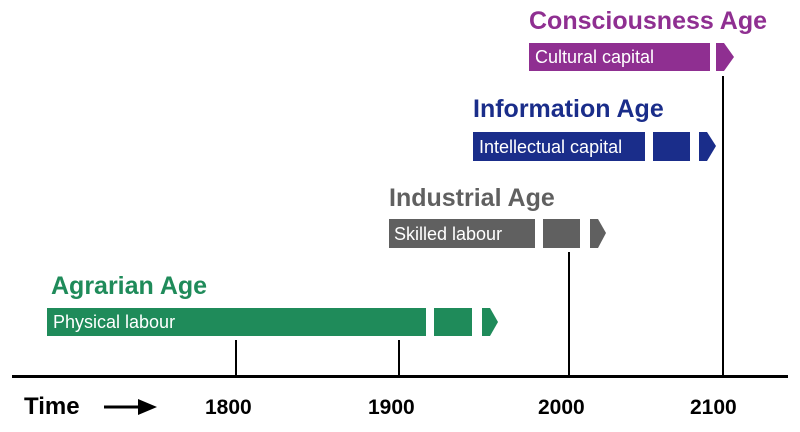 This screenshot has width=800, height=432. Describe the element at coordinates (598, 233) in the screenshot. I see `industrial-arrow-icon` at that location.